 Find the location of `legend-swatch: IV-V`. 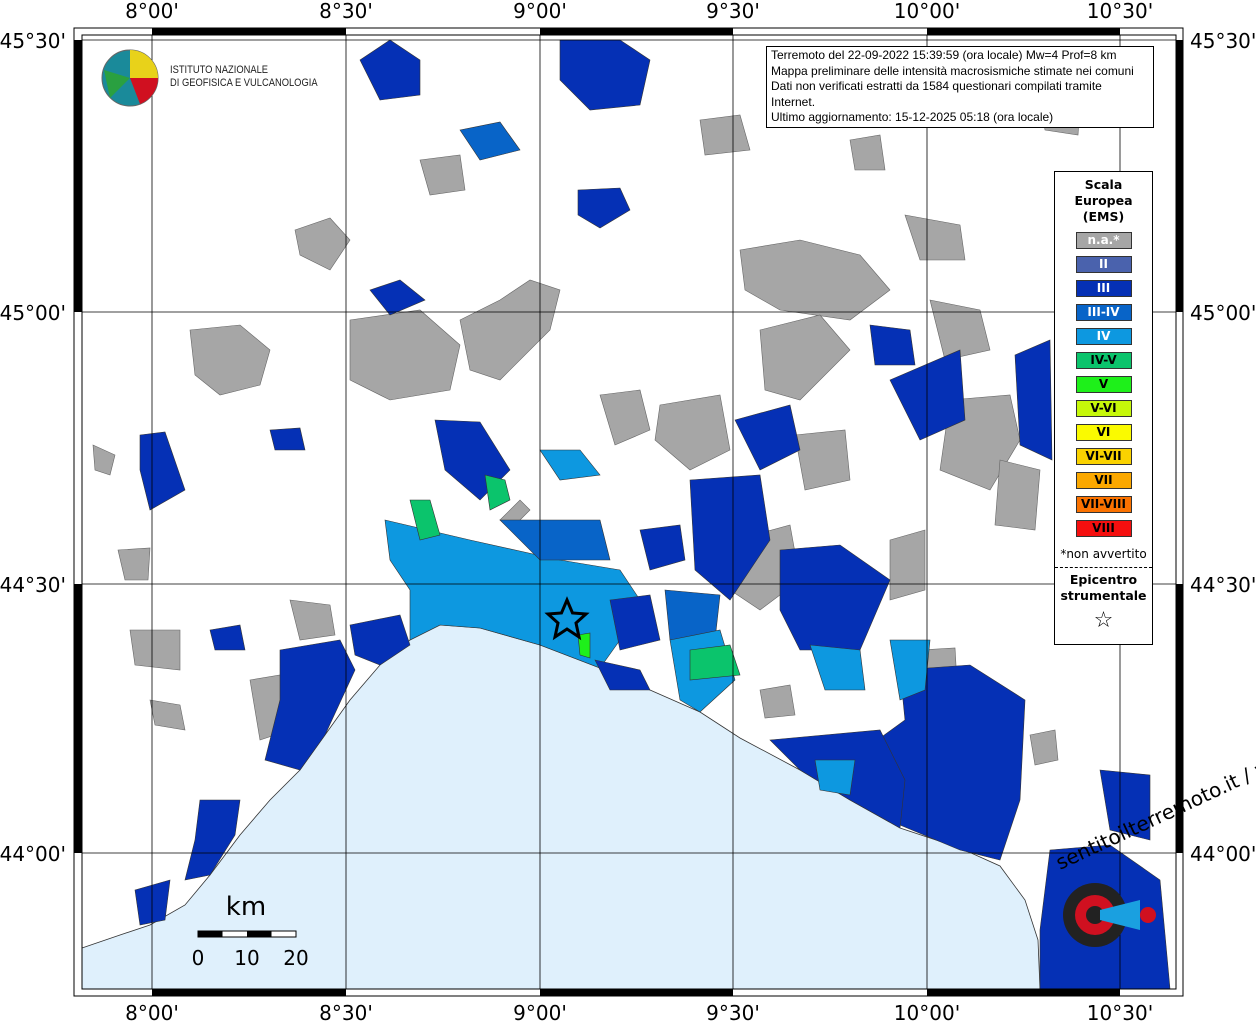

legend-swatch: IV-V is located at coordinates (1103, 360).